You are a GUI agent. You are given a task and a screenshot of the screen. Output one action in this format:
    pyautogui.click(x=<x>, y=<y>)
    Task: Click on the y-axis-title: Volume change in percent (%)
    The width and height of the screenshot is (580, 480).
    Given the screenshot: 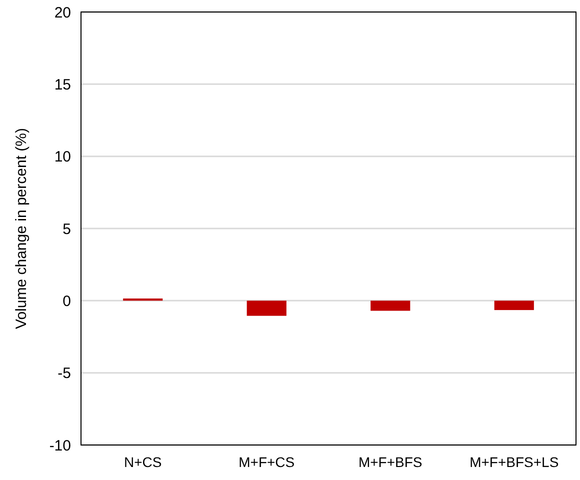 What is the action you would take?
    pyautogui.click(x=21, y=228)
    